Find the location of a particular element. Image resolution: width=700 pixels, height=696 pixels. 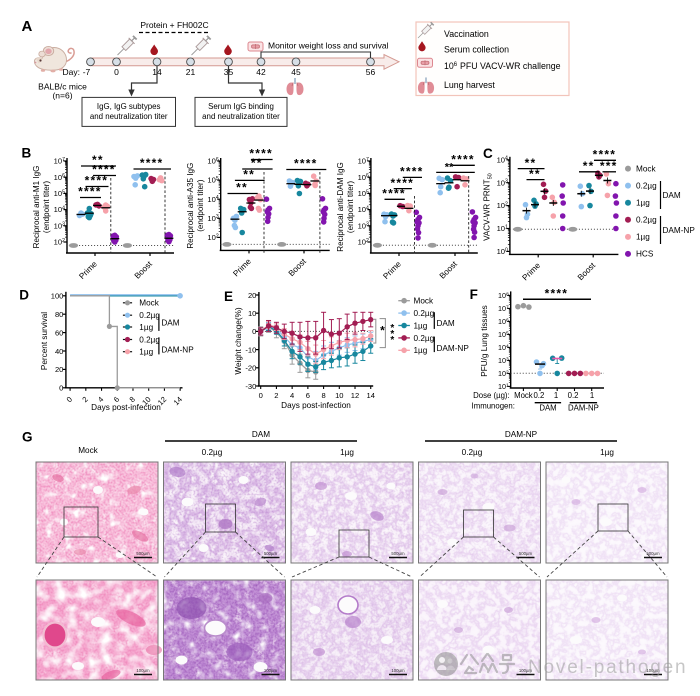

svg-text: -10 is located at coordinates (250, 349).